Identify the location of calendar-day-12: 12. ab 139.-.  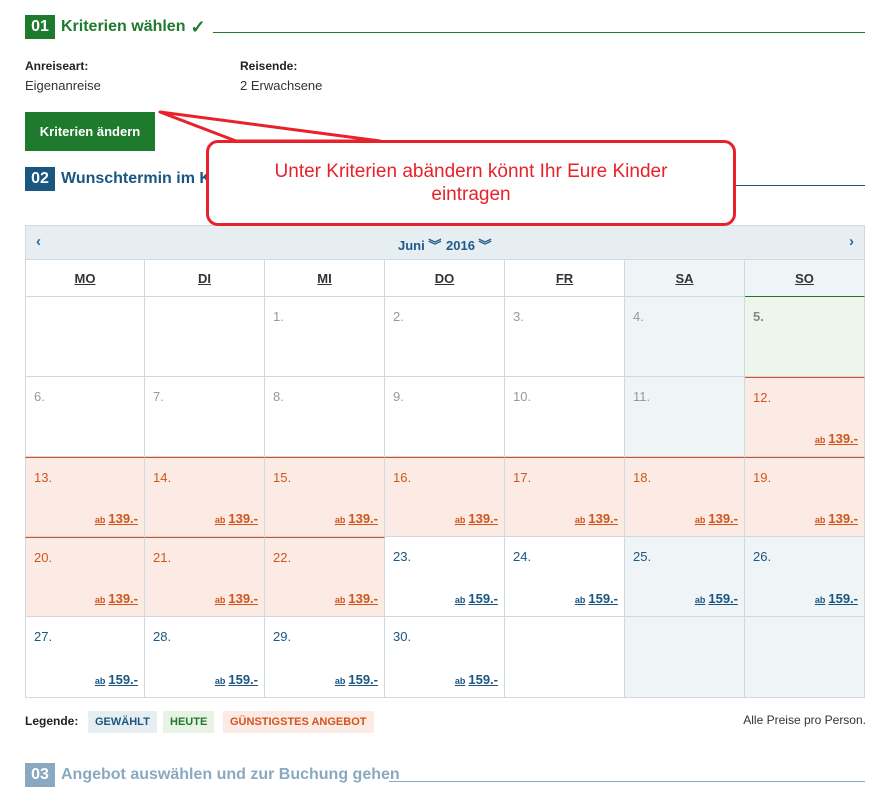
(805, 417).